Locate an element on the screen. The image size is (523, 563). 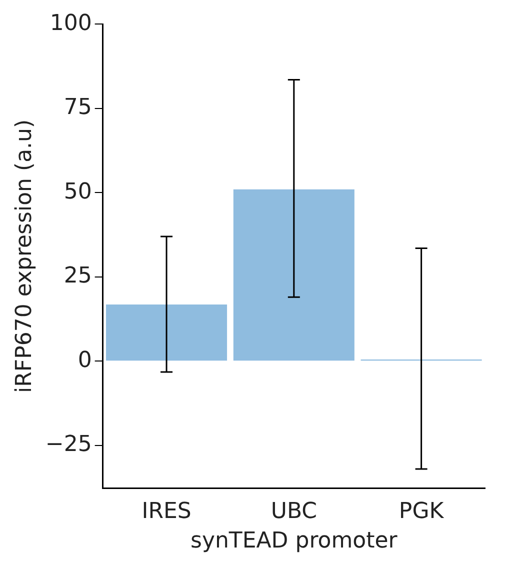
y-tick-label: 75 is located at coordinates (78, 107).